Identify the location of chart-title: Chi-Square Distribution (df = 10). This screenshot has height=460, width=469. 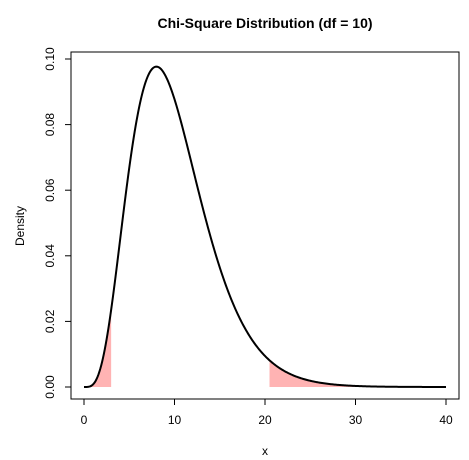
(264, 23).